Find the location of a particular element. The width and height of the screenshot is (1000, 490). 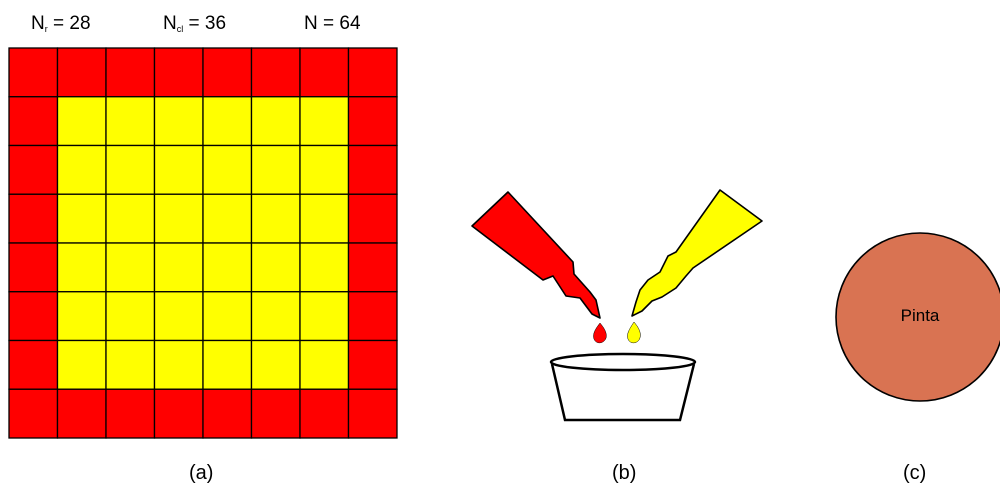

caption-b: (b) is located at coordinates (624, 473).